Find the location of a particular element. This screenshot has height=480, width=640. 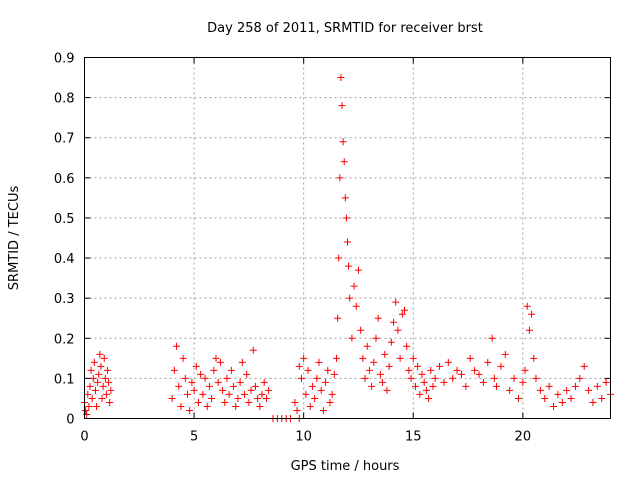

y-tick-label: 0.2 is located at coordinates (64, 339).